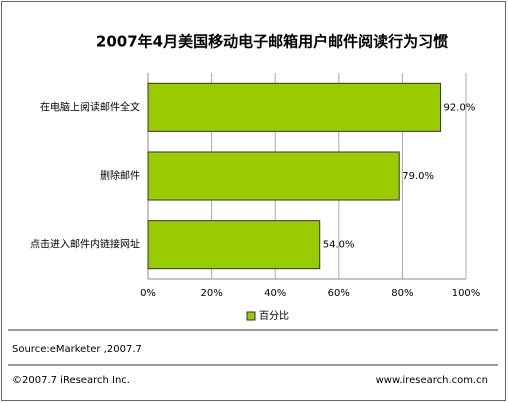 Image resolution: width=508 pixels, height=403 pixels. I want to click on x-tick-label: 0%, so click(148, 293).